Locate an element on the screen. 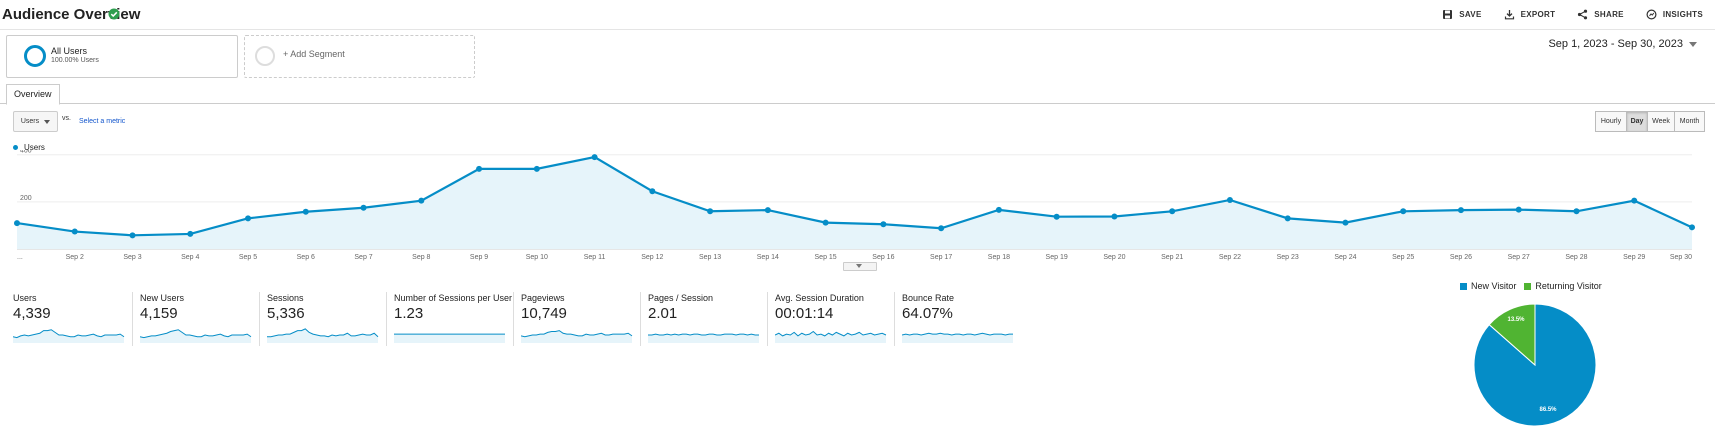 This screenshot has width=1715, height=440. metric-dropdown: Users is located at coordinates (35, 121).